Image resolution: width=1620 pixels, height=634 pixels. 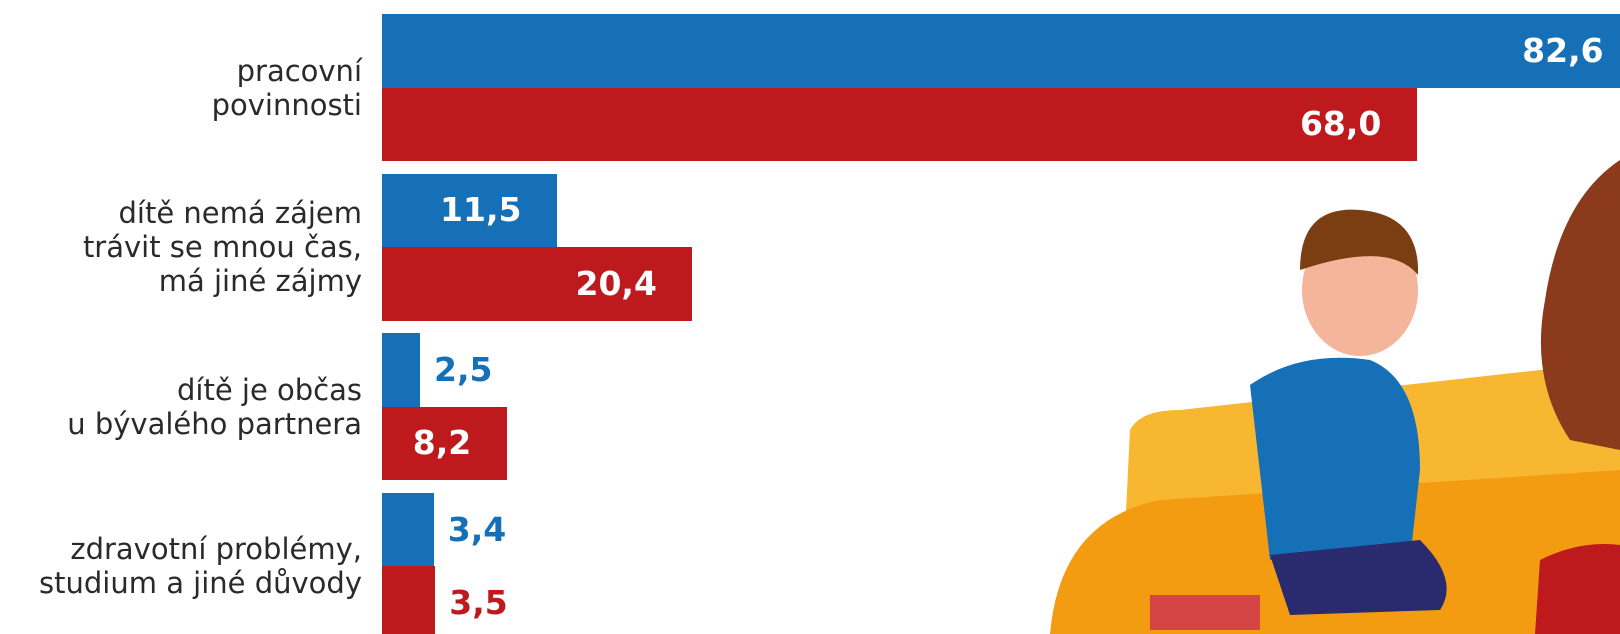 What do you see at coordinates (286, 87) in the screenshot?
I see `category-label: pracovní povinnosti` at bounding box center [286, 87].